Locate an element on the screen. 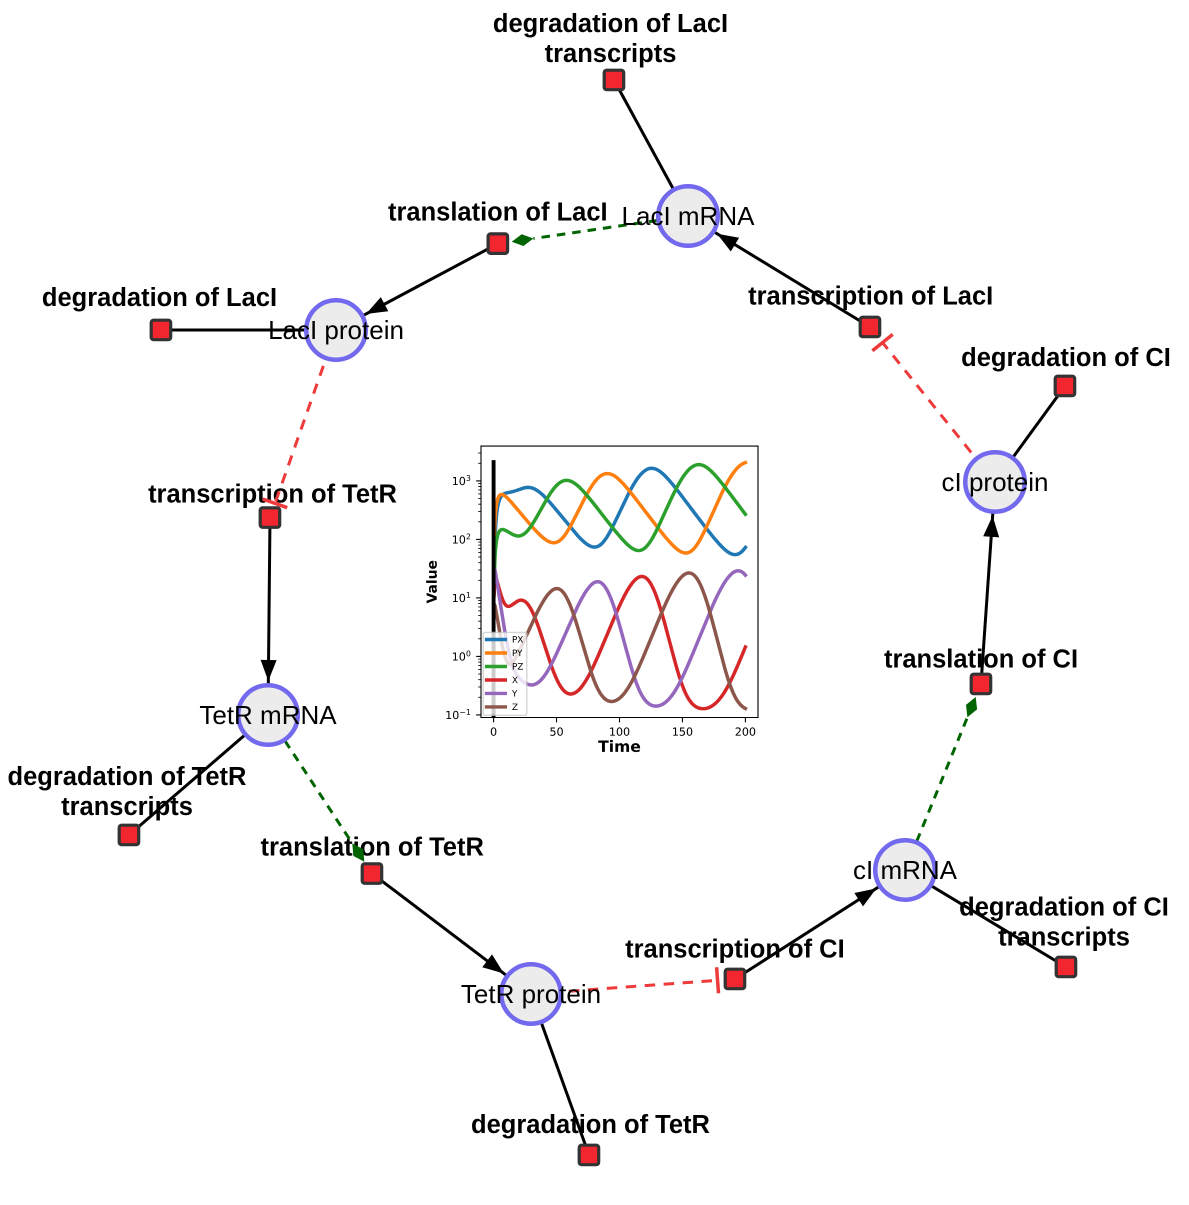  svg-text: cI protein is located at coordinates (995, 482).